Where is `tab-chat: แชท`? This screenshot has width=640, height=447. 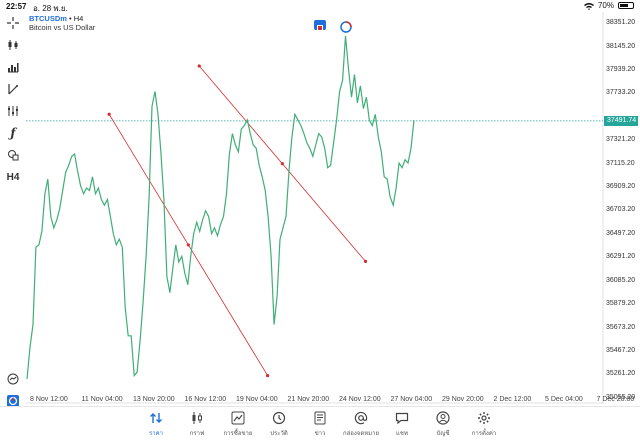
tab-chat: แชท is located at coordinates (402, 426).